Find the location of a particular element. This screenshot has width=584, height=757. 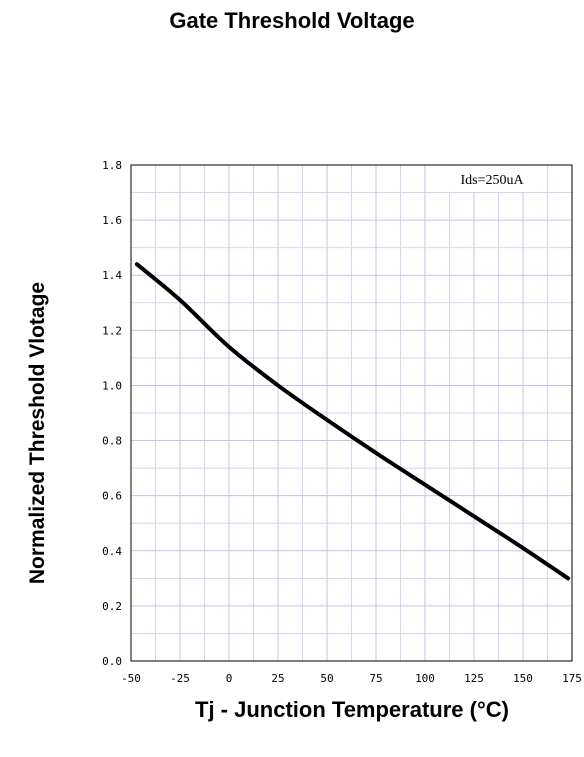

chart-title: Gate Threshold Voltage is located at coordinates (292, 20).